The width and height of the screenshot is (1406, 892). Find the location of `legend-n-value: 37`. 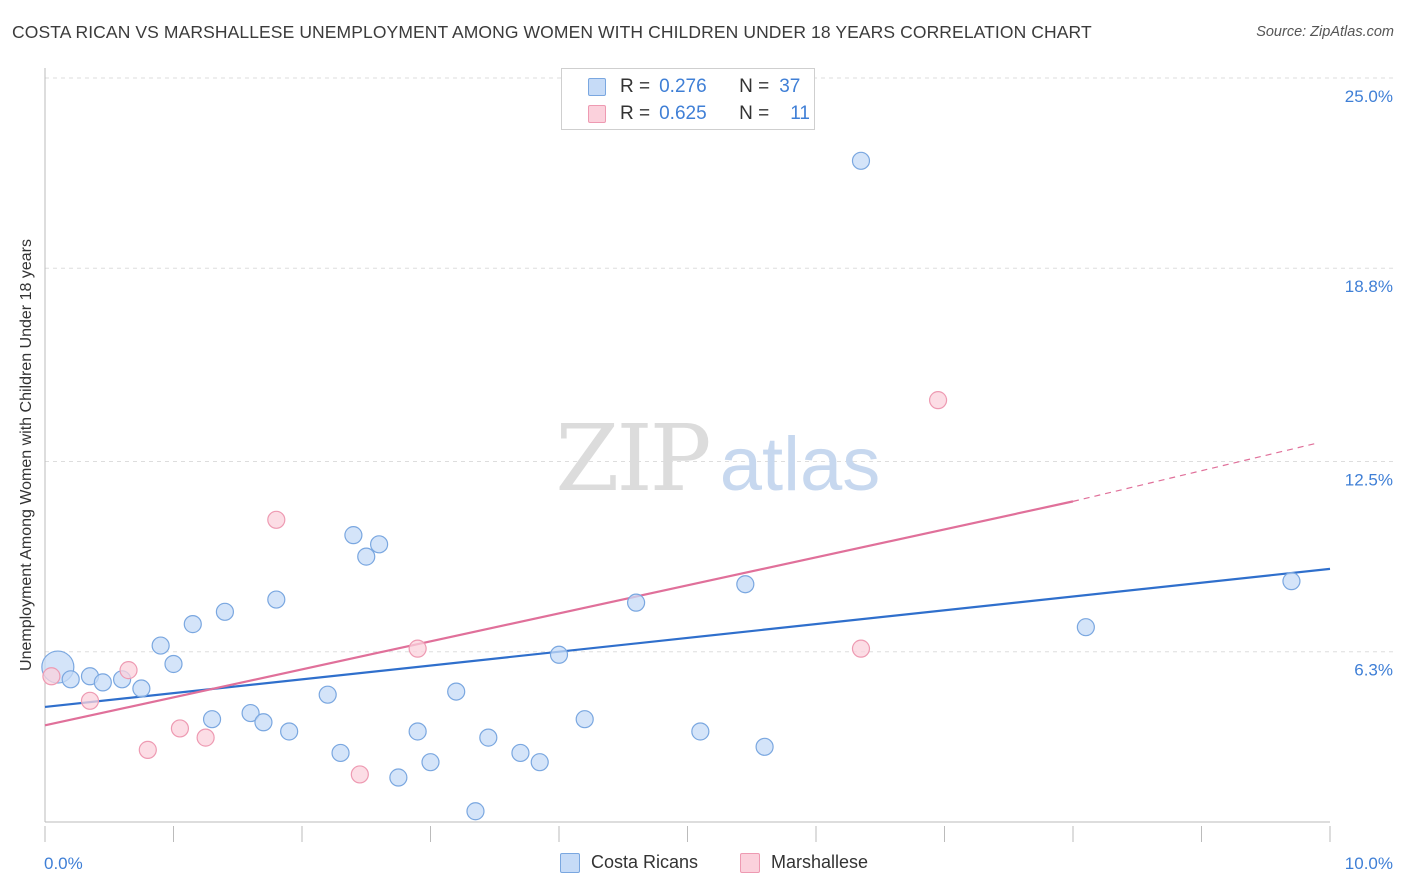

legend-n-value: 37 is located at coordinates (790, 86).